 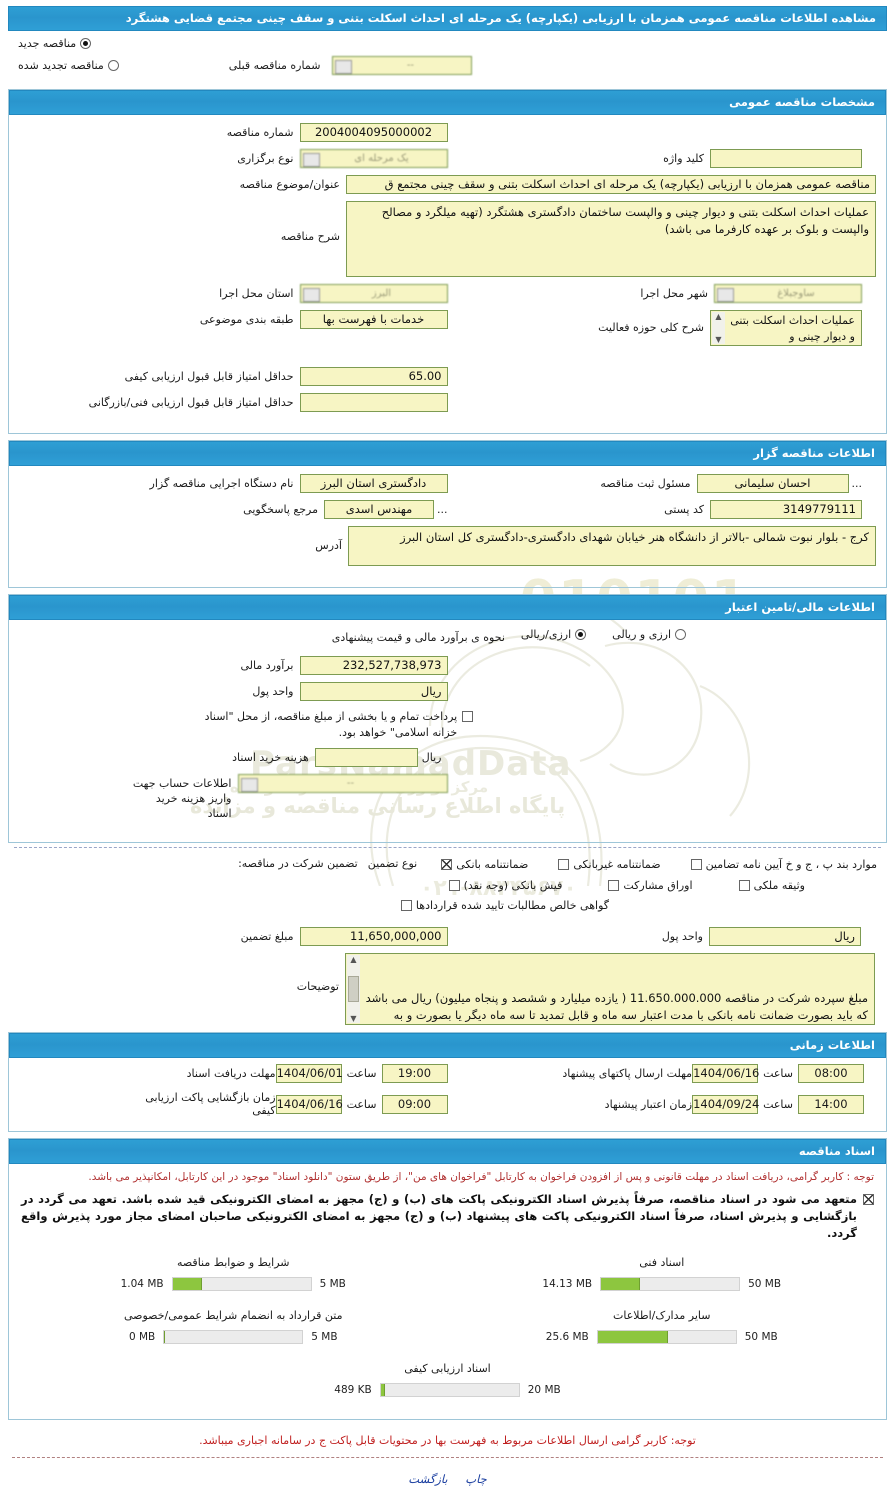 What do you see at coordinates (373, 483) in the screenshot?
I see `agency-field: دادگستری استان البرز` at bounding box center [373, 483].